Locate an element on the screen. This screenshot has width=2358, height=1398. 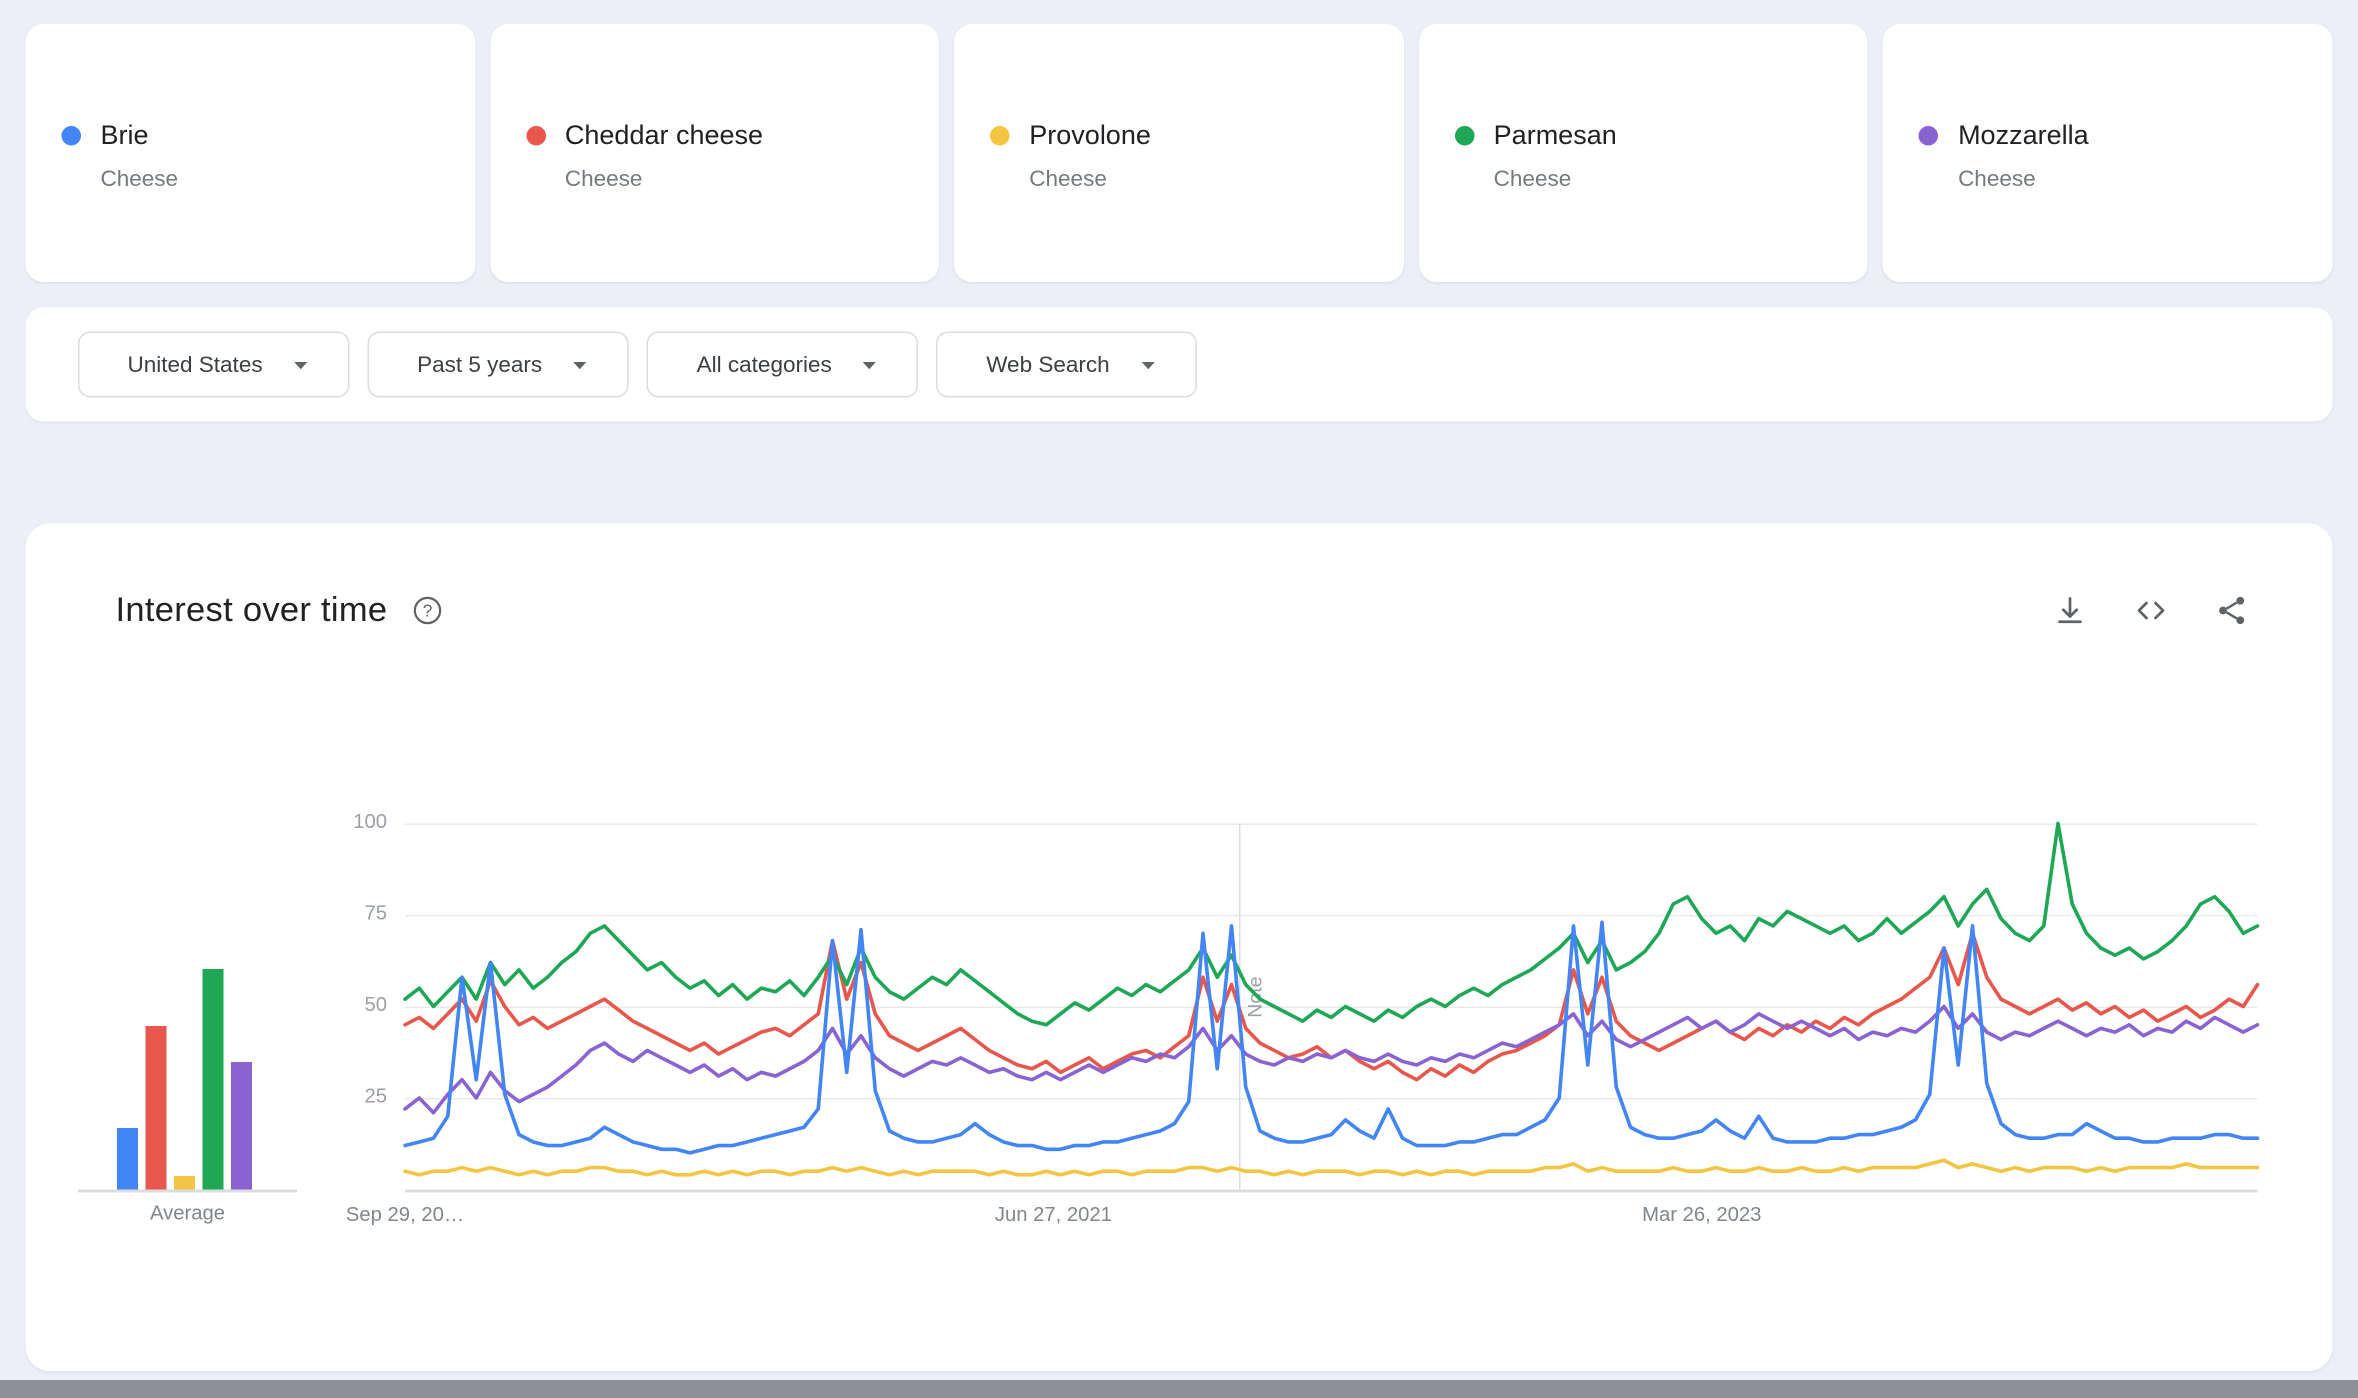
average-bar-mozzarella is located at coordinates (241, 1125).